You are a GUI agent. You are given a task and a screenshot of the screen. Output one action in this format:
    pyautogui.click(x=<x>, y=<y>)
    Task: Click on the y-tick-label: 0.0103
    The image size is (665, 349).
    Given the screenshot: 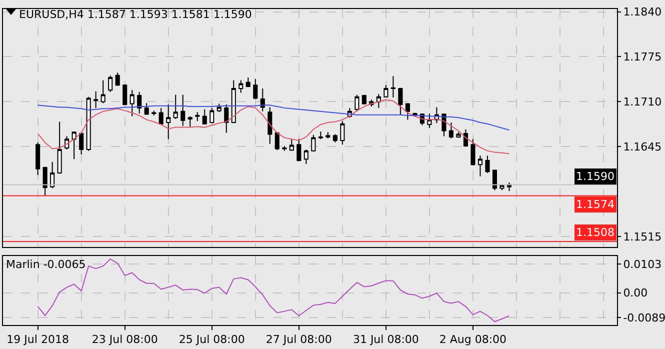 What is the action you would take?
    pyautogui.click(x=642, y=264)
    